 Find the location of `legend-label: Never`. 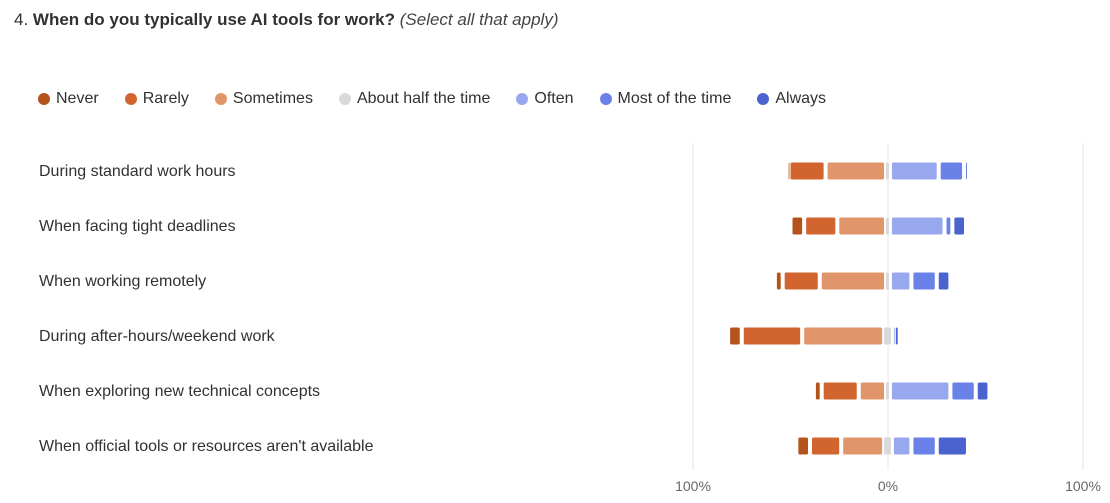

legend-label: Never is located at coordinates (77, 98).